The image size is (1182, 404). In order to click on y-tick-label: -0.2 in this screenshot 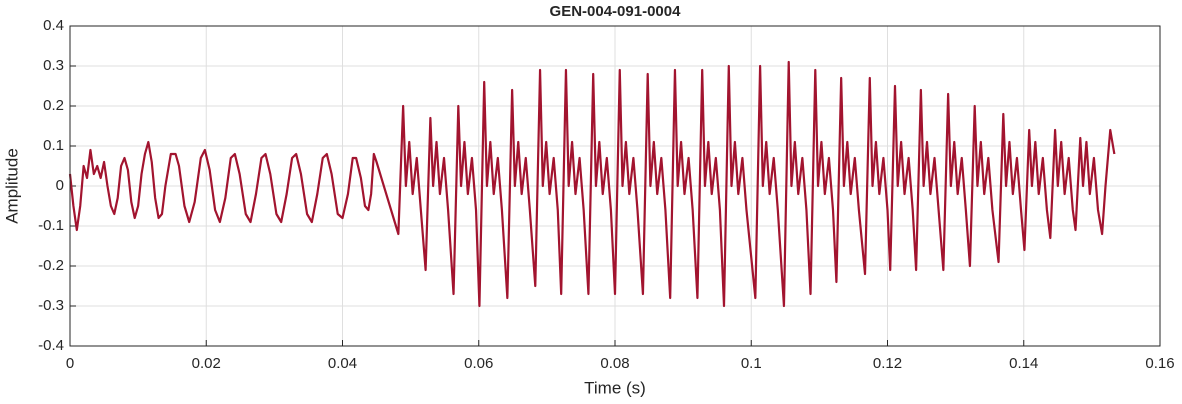, I will do `click(51, 265)`.